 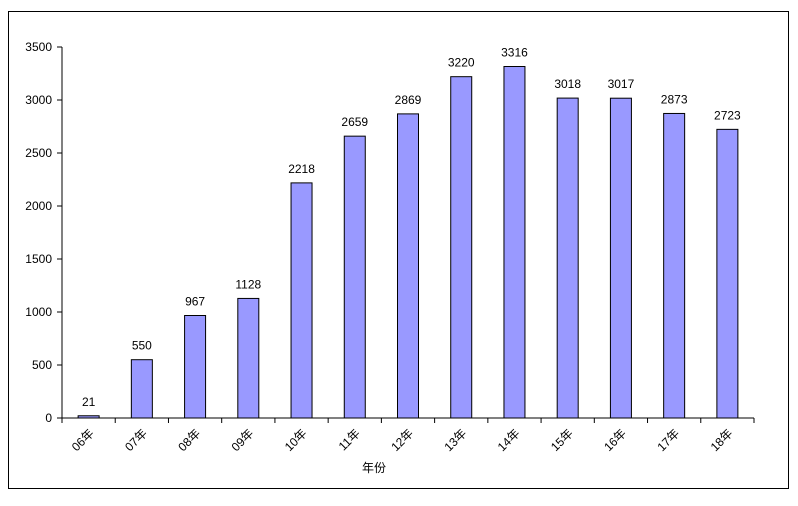 What do you see at coordinates (48, 418) in the screenshot?
I see `y-tick-label-0: 0` at bounding box center [48, 418].